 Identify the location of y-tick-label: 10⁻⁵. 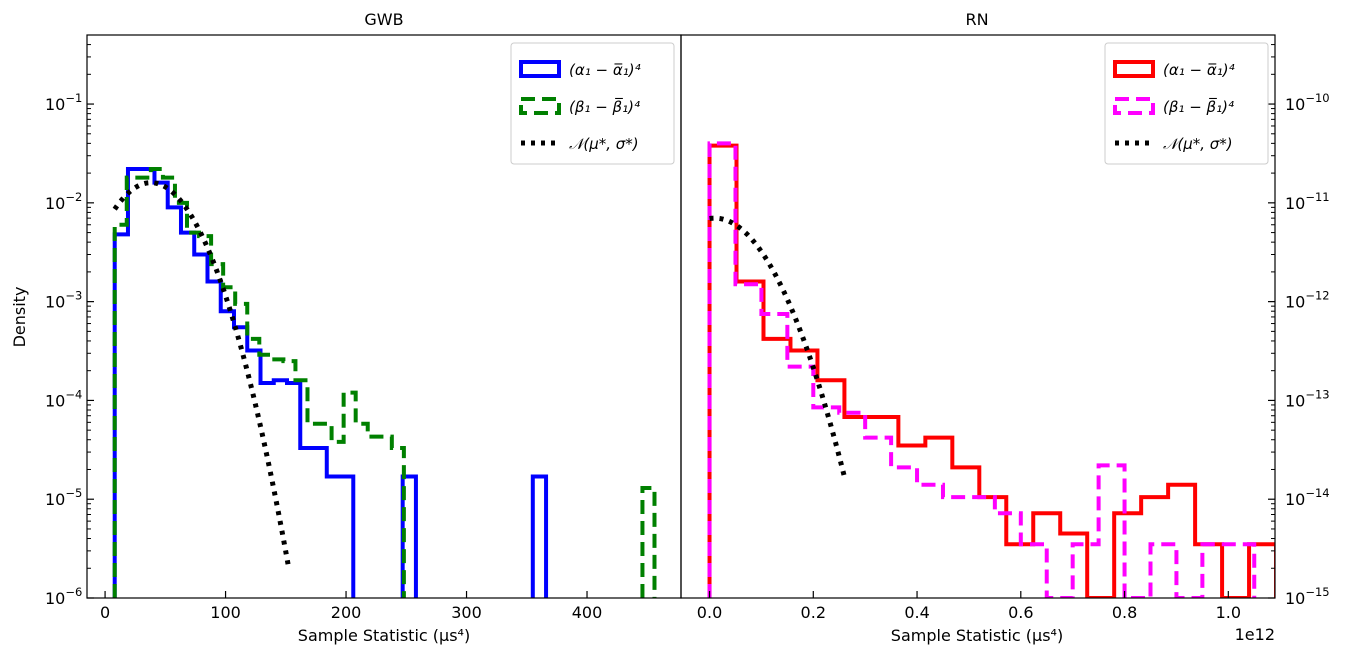
(63, 497).